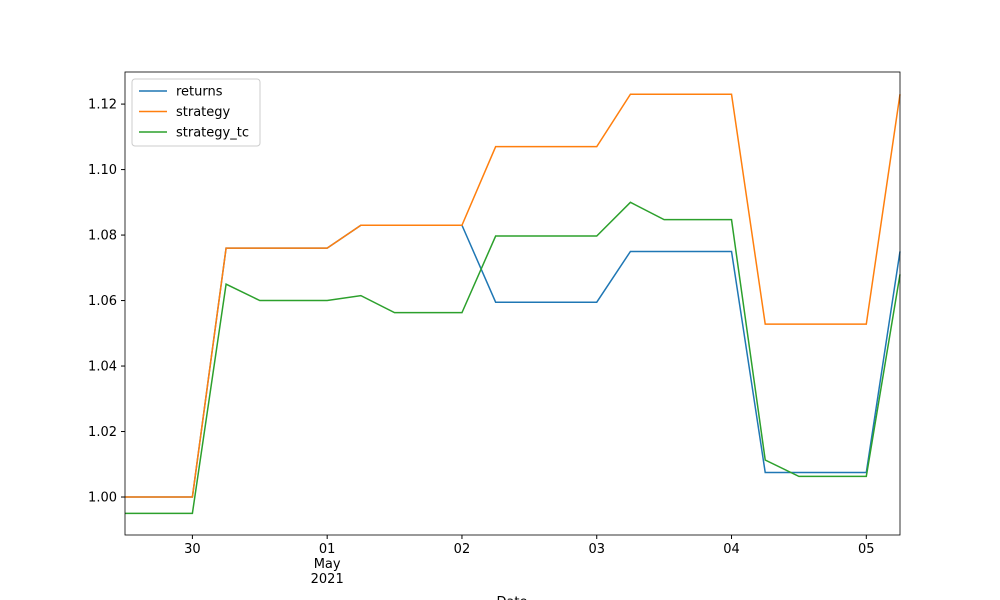 The image size is (1000, 600). What do you see at coordinates (102, 105) in the screenshot?
I see `y-tick-label: 1.12` at bounding box center [102, 105].